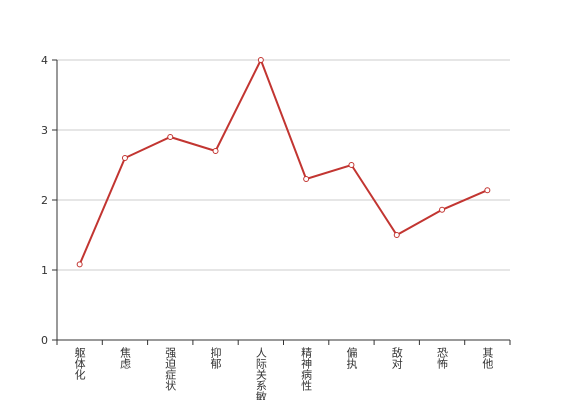 This screenshot has width=567, height=400. Describe the element at coordinates (44, 340) in the screenshot. I see `y-tick-label: 0` at that location.